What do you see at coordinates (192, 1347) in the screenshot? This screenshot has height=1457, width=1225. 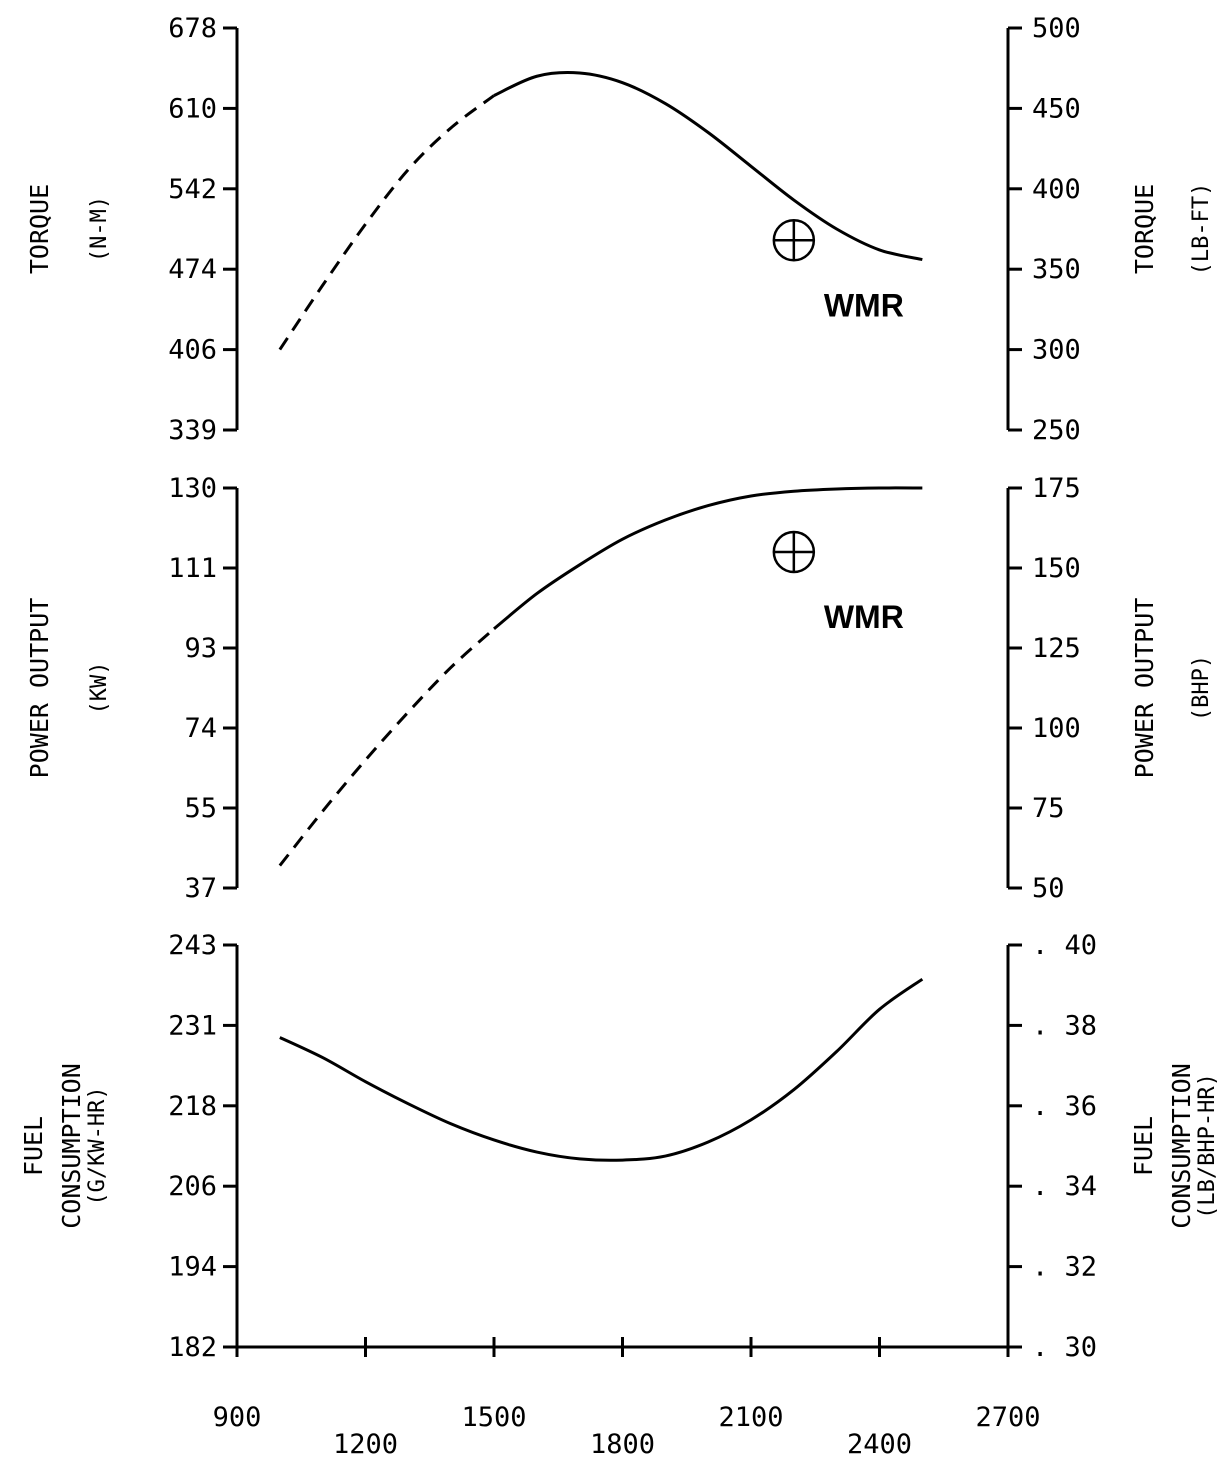 I see `left-tick-label: 182` at bounding box center [192, 1347].